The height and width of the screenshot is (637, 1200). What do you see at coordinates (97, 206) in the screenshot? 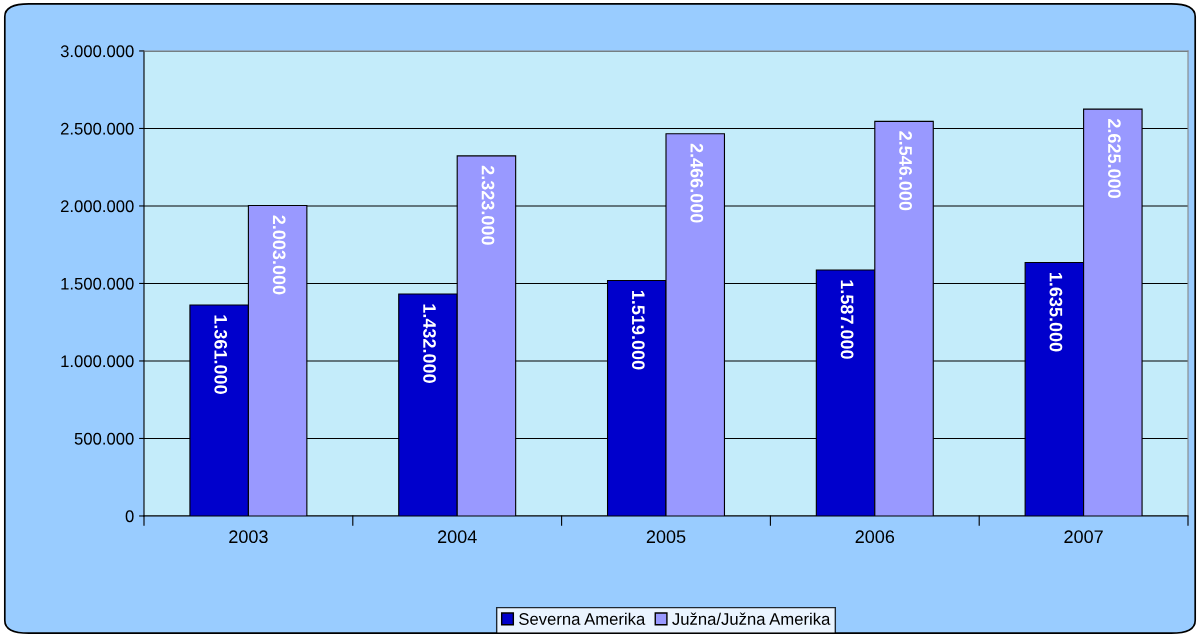
I see `y-tick-label: 2.000.000` at bounding box center [97, 206].